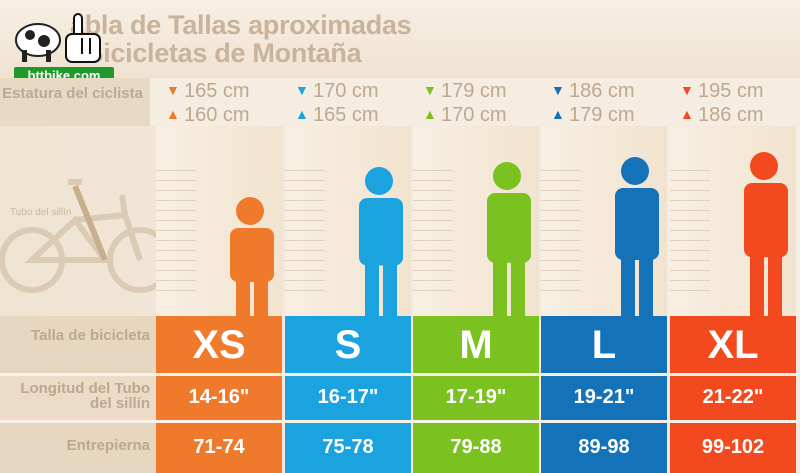 The width and height of the screenshot is (800, 473). Describe the element at coordinates (733, 345) in the screenshot. I see `size-cell-xl: XL` at that location.